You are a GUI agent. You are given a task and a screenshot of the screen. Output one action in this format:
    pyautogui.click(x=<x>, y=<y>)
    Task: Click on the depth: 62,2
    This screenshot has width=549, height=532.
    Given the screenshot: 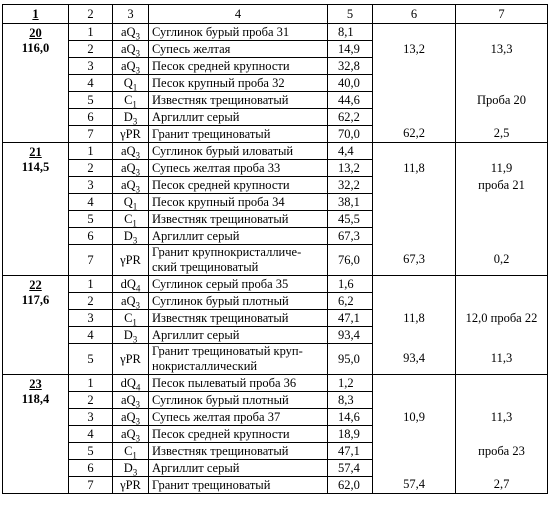 What is the action you would take?
    pyautogui.click(x=350, y=117)
    